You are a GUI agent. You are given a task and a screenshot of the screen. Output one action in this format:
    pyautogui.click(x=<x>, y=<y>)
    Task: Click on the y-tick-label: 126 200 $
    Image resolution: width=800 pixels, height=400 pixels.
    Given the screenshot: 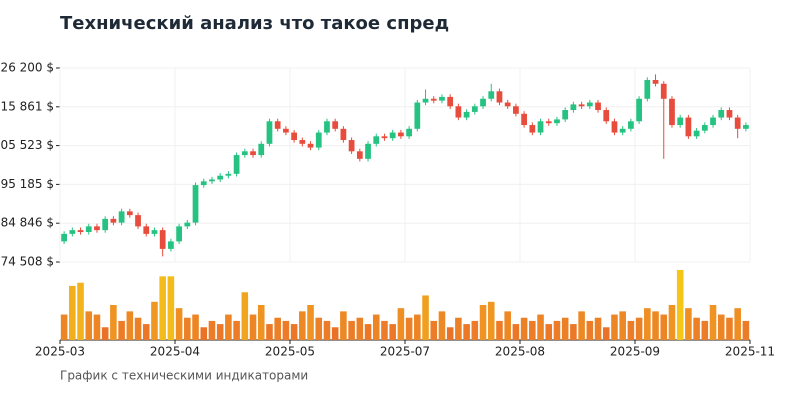 What is the action you would take?
    pyautogui.click(x=27, y=68)
    